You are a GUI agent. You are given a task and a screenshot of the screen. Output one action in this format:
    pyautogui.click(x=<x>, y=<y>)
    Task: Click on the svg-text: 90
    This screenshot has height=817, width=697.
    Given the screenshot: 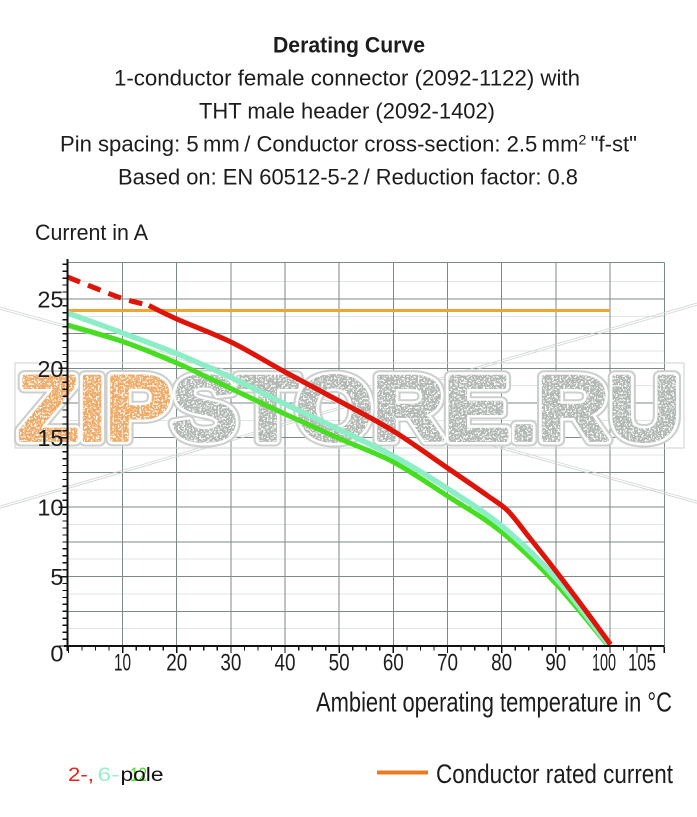 What is the action you would take?
    pyautogui.click(x=555, y=663)
    